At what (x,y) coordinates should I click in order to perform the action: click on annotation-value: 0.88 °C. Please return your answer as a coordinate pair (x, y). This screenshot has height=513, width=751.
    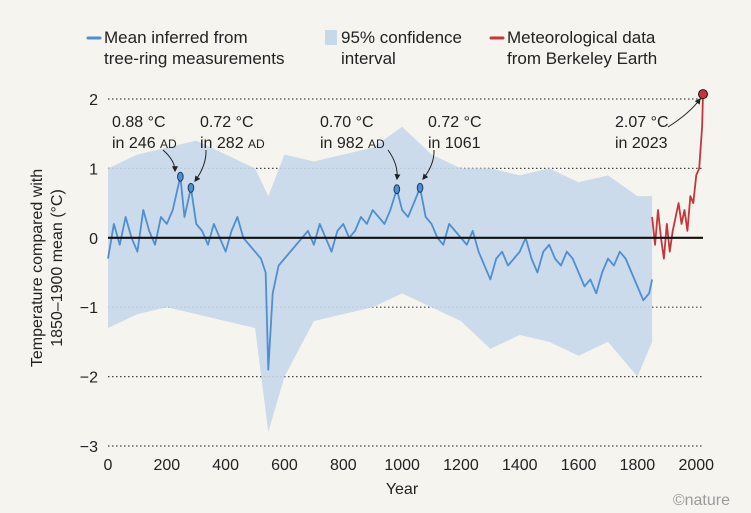
    Looking at the image, I should click on (139, 122).